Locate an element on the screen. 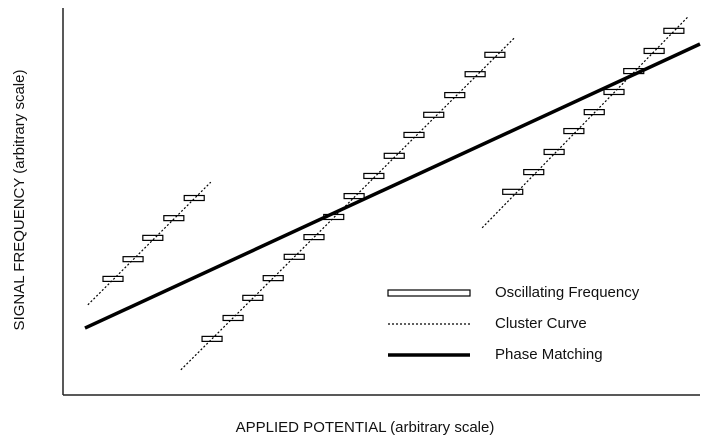  x-axis-label: APPLIED POTENTIAL (arbitrary scale) is located at coordinates (365, 427).